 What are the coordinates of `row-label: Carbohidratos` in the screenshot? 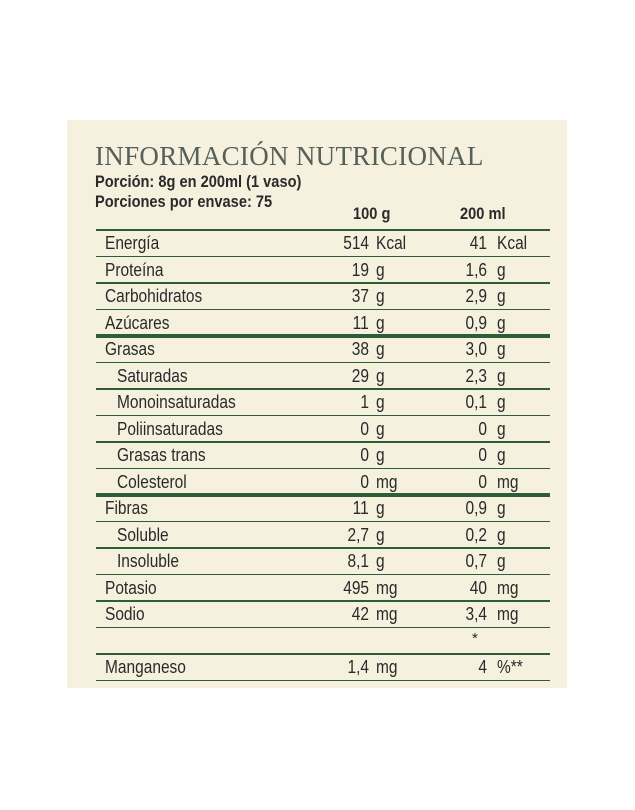 It's located at (154, 296).